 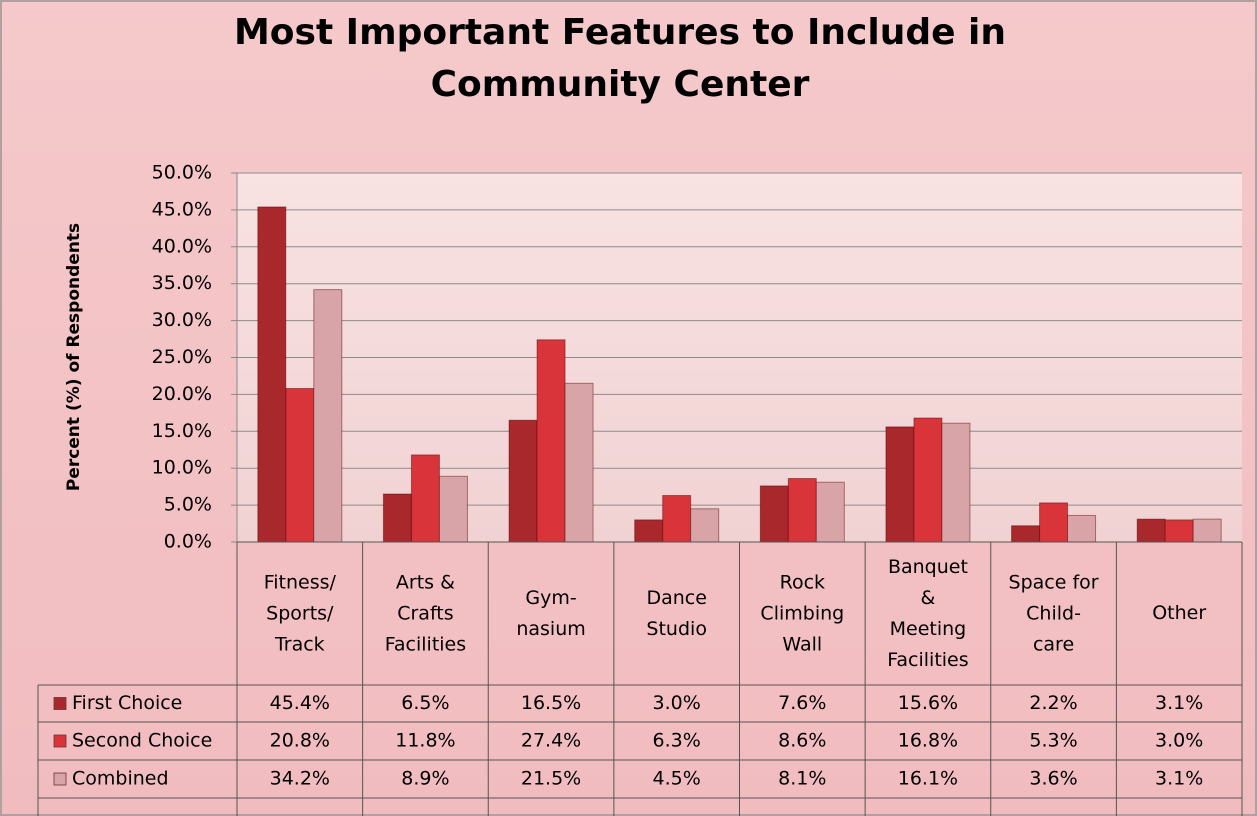 What do you see at coordinates (802, 779) in the screenshot?
I see `table-value: 8.1%` at bounding box center [802, 779].